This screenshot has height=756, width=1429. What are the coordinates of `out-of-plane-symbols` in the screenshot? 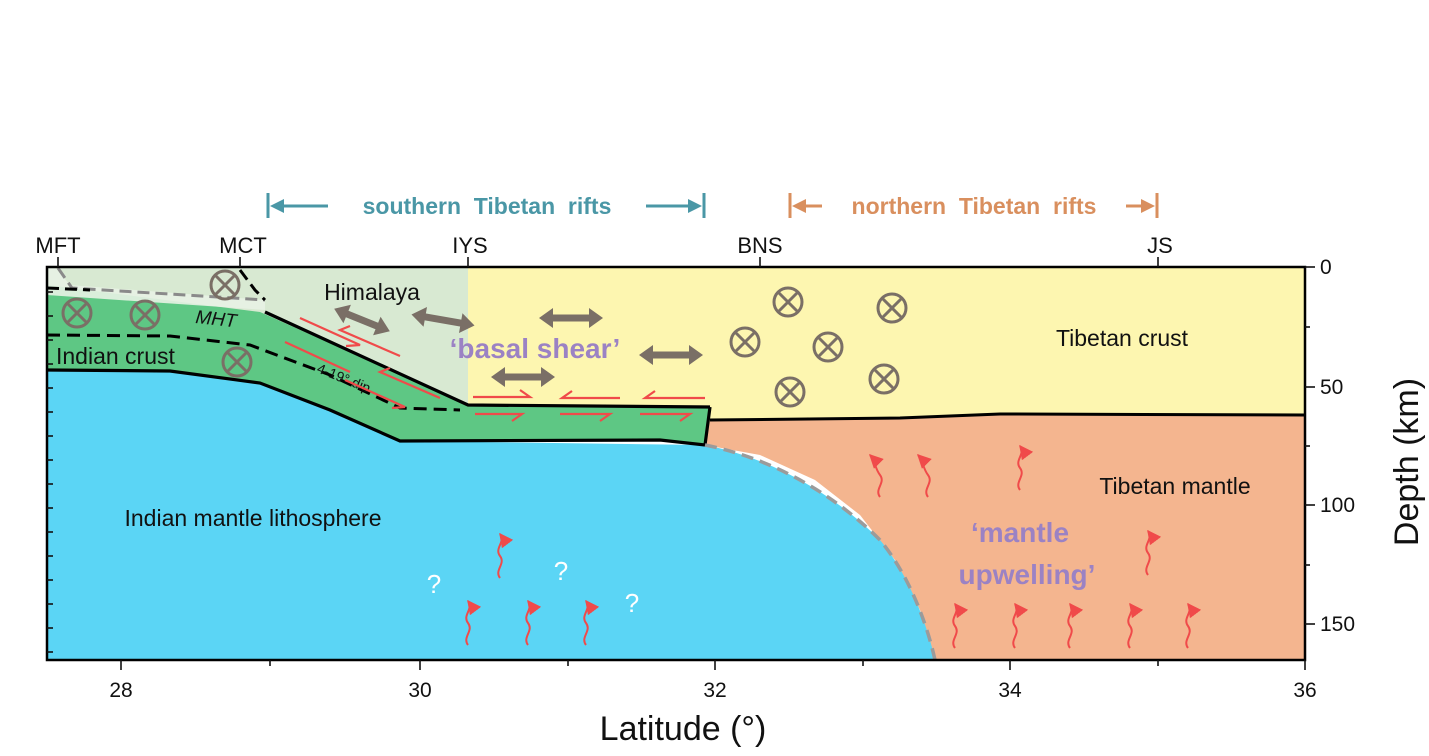 It's located at (484, 338).